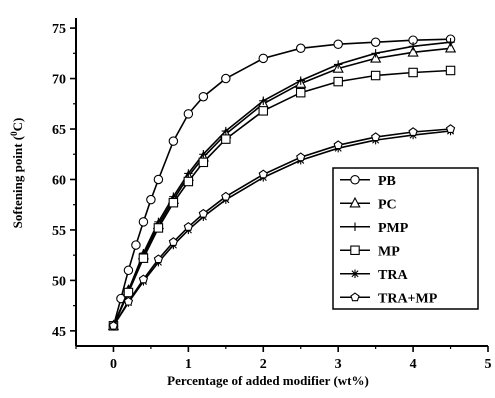  What do you see at coordinates (268, 380) in the screenshot?
I see `x-axis-title: Percentage of added modifier (wt%)` at bounding box center [268, 380].